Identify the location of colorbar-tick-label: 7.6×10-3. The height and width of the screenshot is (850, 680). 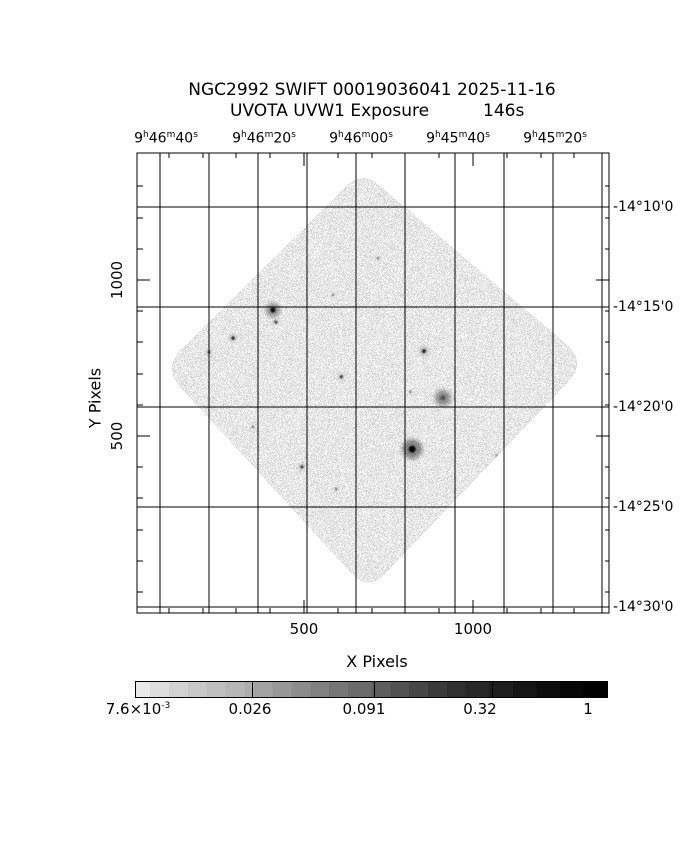
(138, 709).